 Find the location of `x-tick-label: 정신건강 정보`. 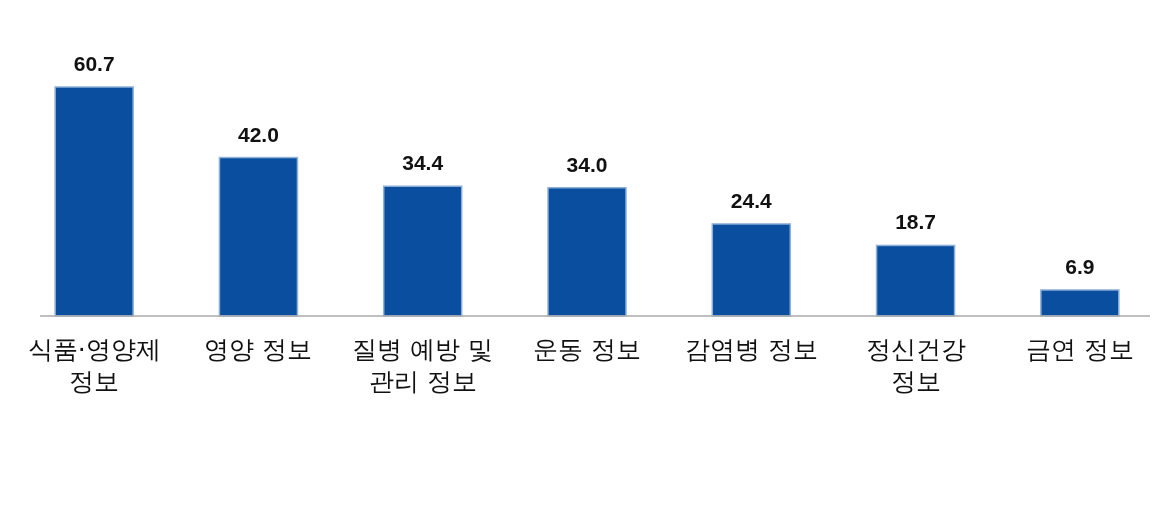

x-tick-label: 정신건강 정보 is located at coordinates (915, 365).